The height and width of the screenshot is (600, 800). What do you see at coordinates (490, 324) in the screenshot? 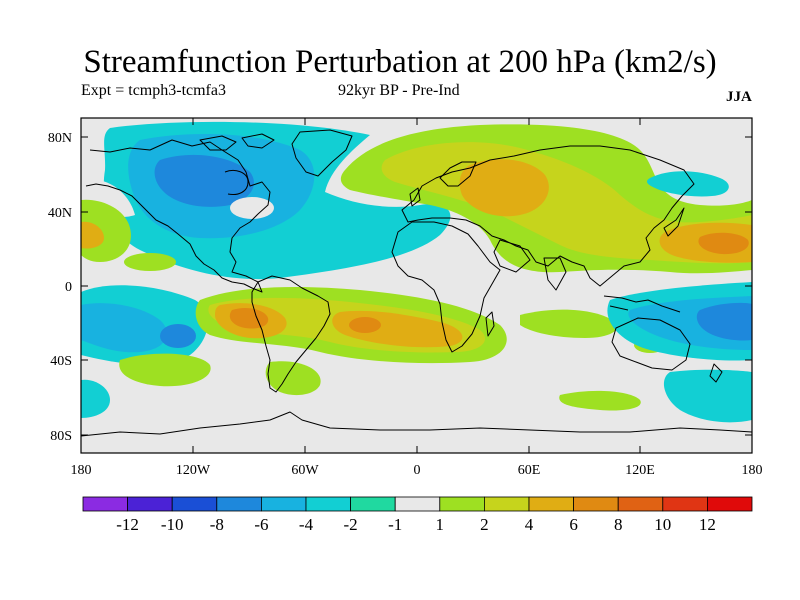
I see `coast-madagascar` at bounding box center [490, 324].